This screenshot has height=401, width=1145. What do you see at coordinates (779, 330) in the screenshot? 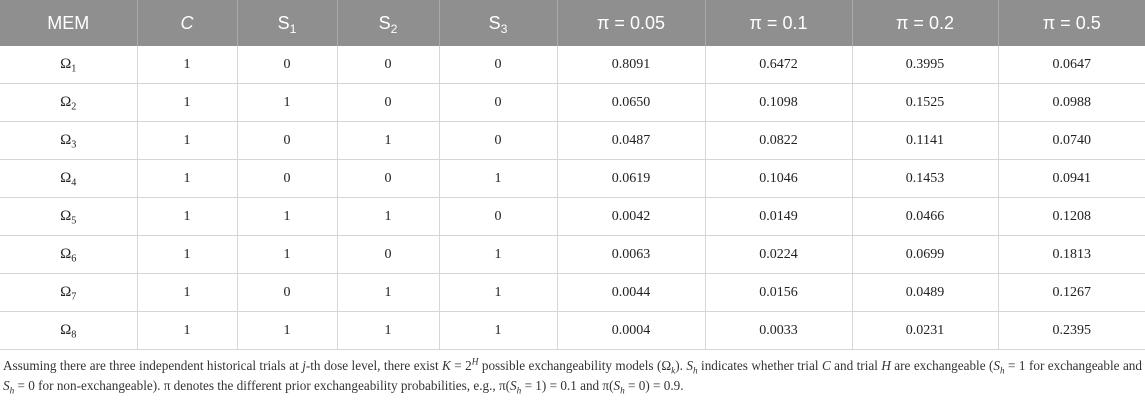
I see `cell-pi-01: 0.0033` at bounding box center [779, 330].